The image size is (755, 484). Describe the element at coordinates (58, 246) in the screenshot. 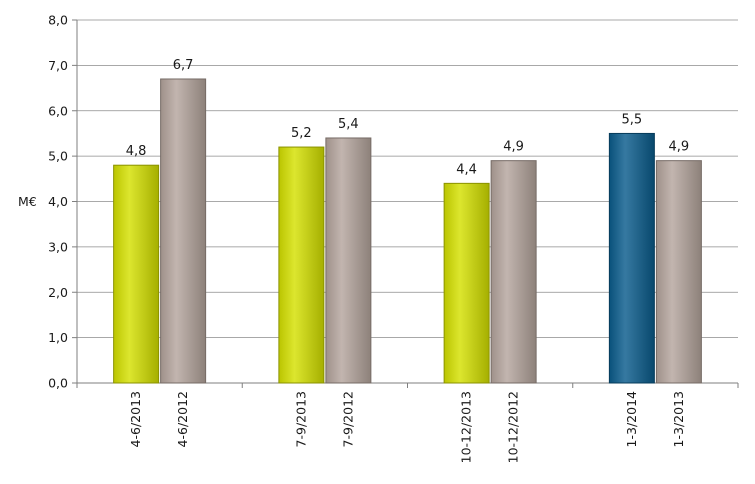

I see `y-tick-label: 3,0` at that location.